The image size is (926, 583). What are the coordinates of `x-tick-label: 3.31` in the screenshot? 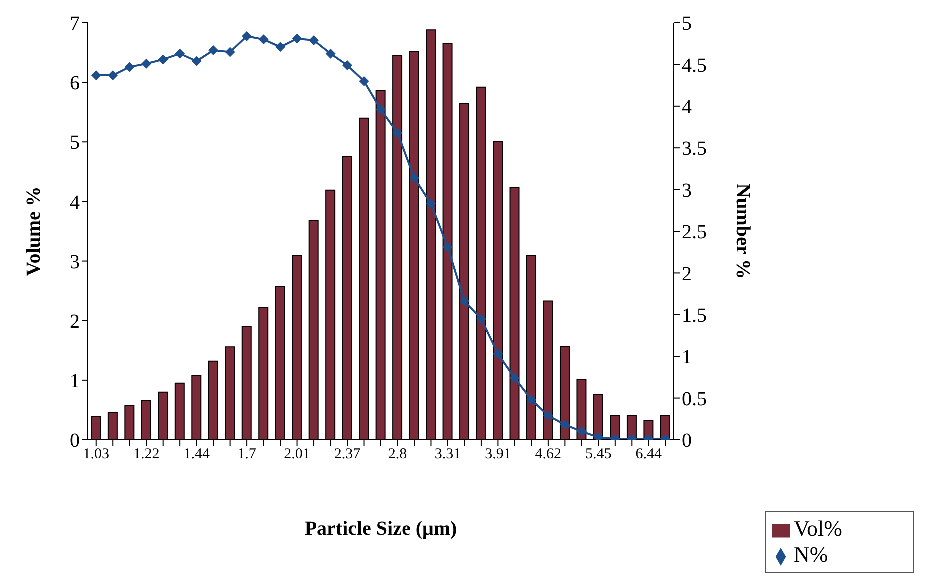 It's located at (448, 454).